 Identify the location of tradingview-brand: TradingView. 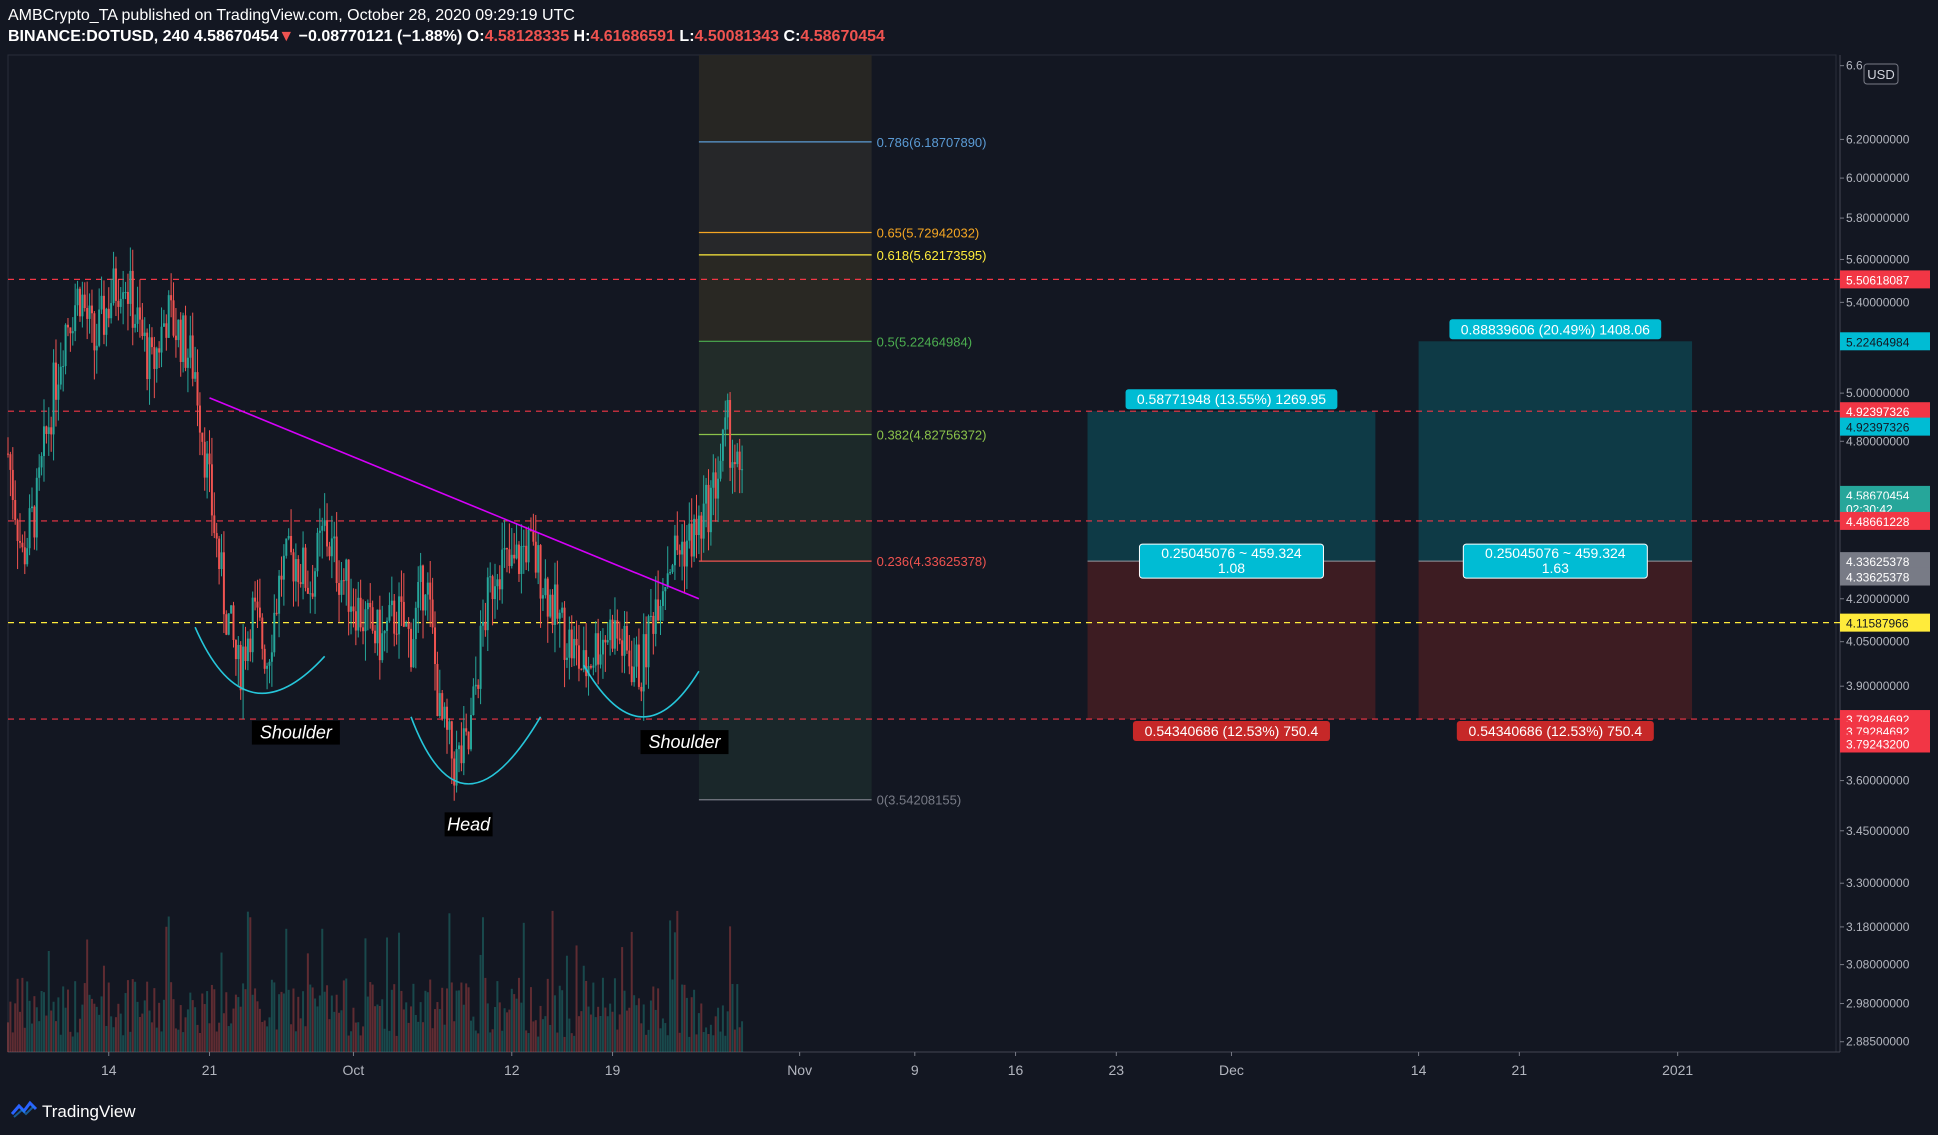
(89, 1111).